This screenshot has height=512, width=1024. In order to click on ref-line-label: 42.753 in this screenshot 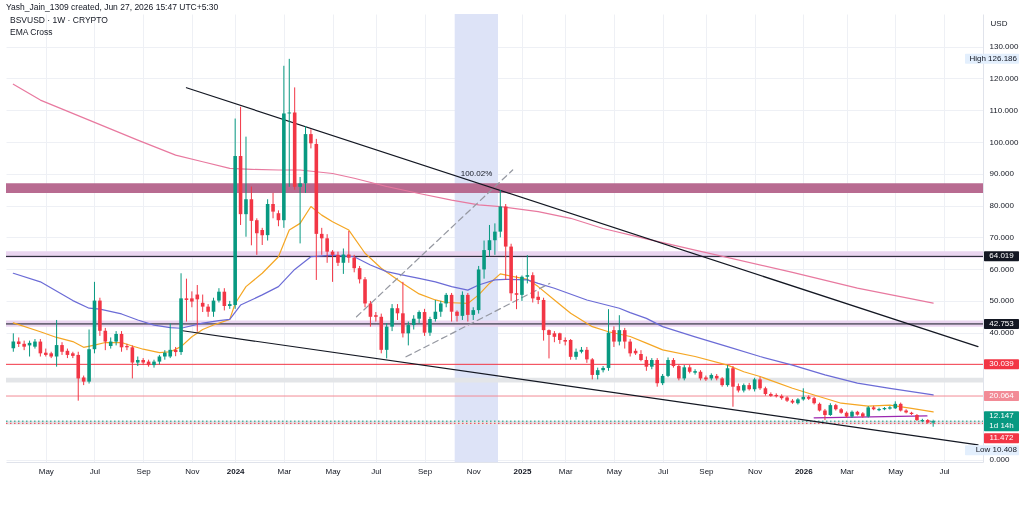, I will do `click(1002, 323)`.